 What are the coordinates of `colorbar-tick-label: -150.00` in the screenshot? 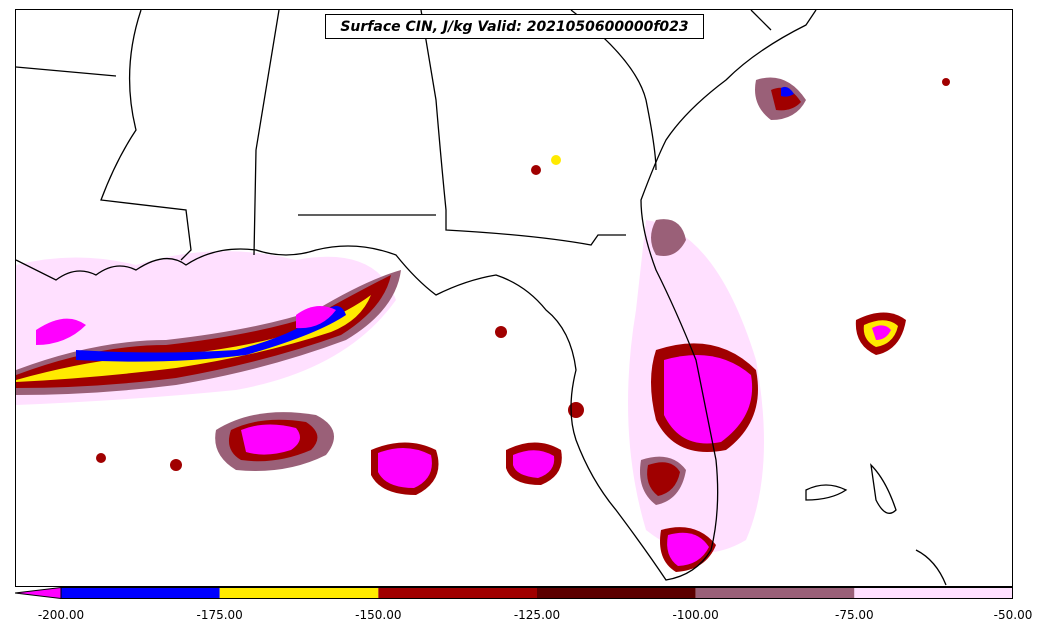 It's located at (378, 615).